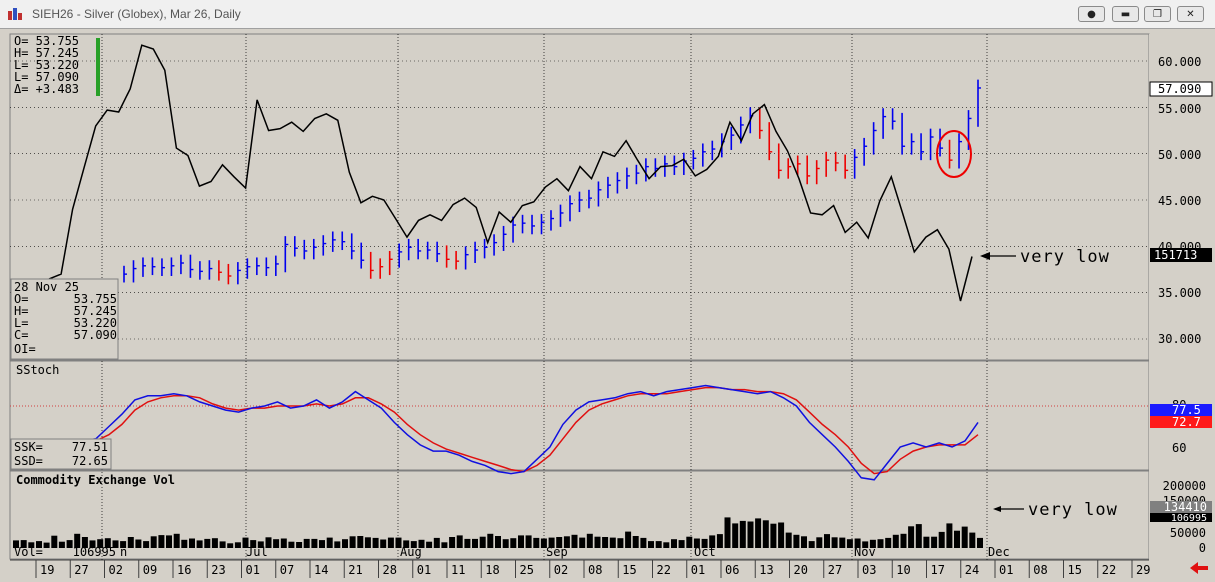 Image resolution: width=1215 pixels, height=582 pixels. Describe the element at coordinates (46, 41) in the screenshot. I see `ohlc-open: O= 53.755` at that location.